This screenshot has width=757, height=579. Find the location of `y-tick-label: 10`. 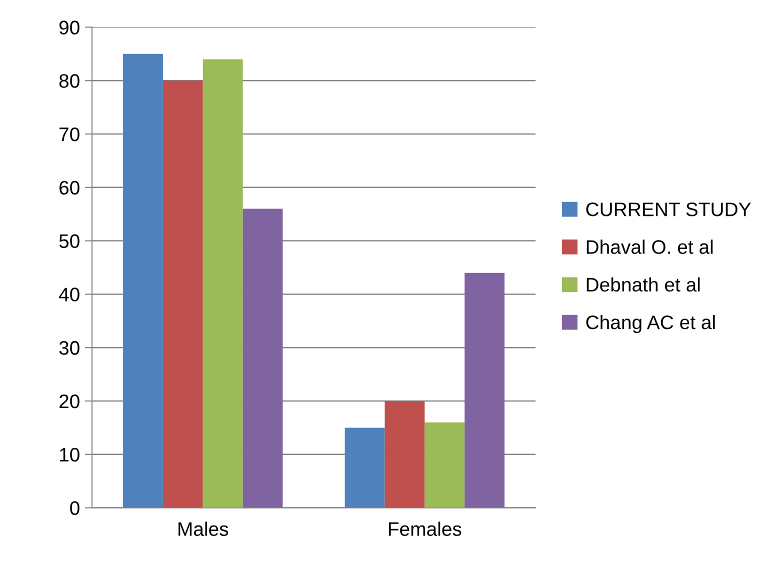

y-tick-label: 10 is located at coordinates (70, 455).